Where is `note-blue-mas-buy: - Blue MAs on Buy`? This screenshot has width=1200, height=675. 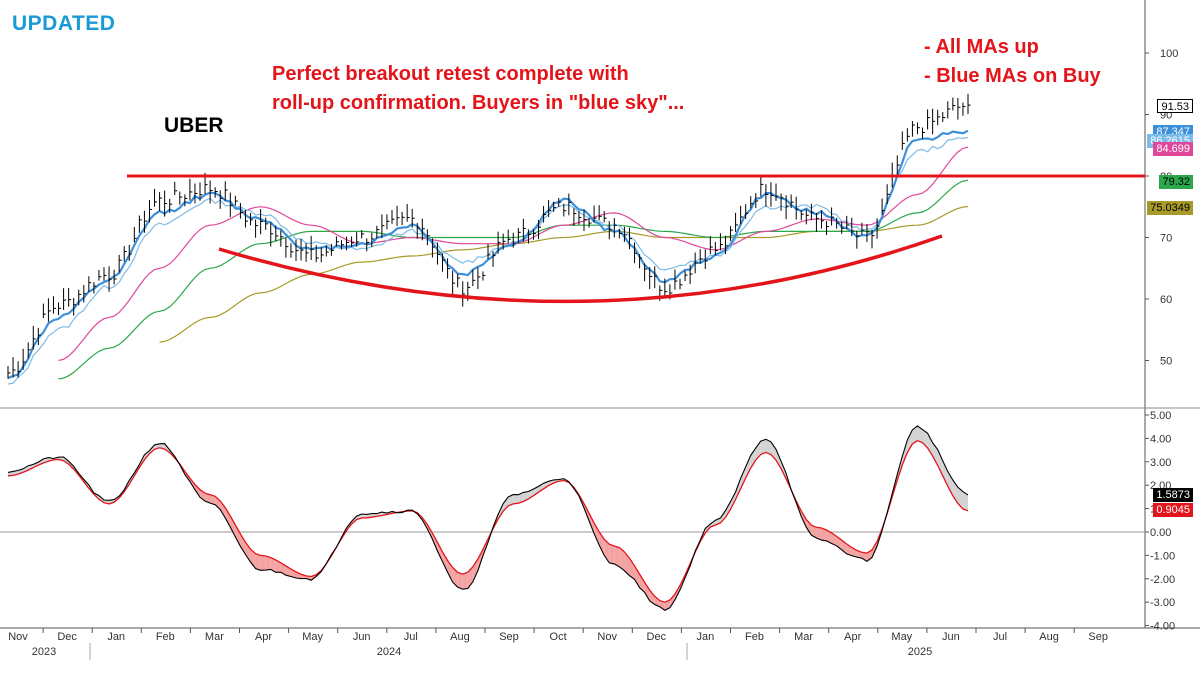
note-blue-mas-buy: - Blue MAs on Buy is located at coordinates (1012, 76).